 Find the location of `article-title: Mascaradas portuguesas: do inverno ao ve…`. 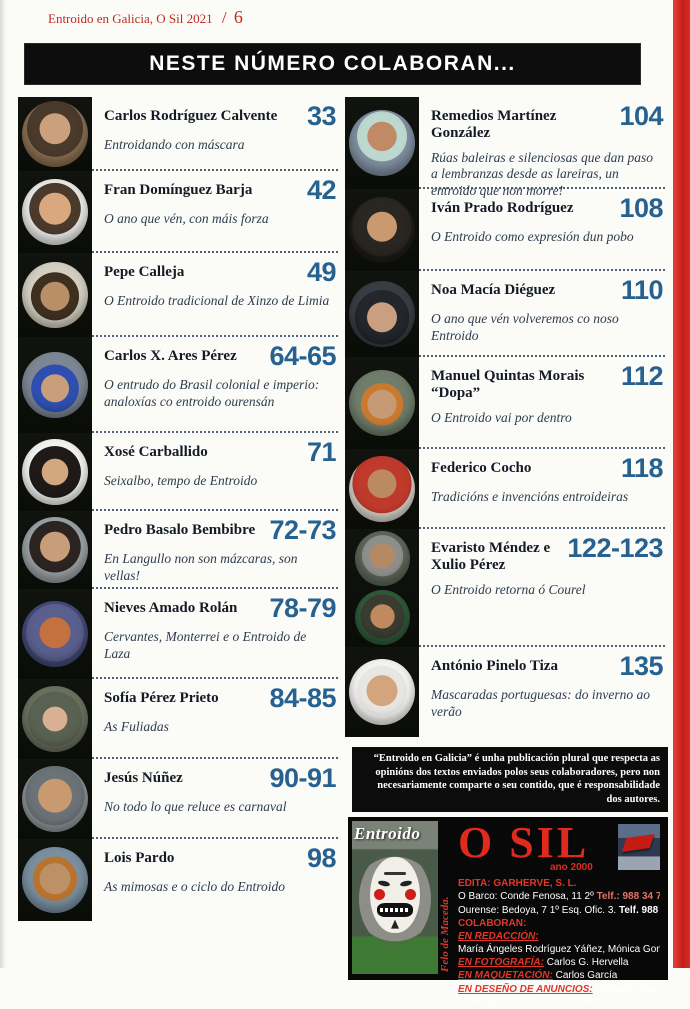

article-title: Mascaradas portuguesas: do inverno ao ve… is located at coordinates (540, 703).